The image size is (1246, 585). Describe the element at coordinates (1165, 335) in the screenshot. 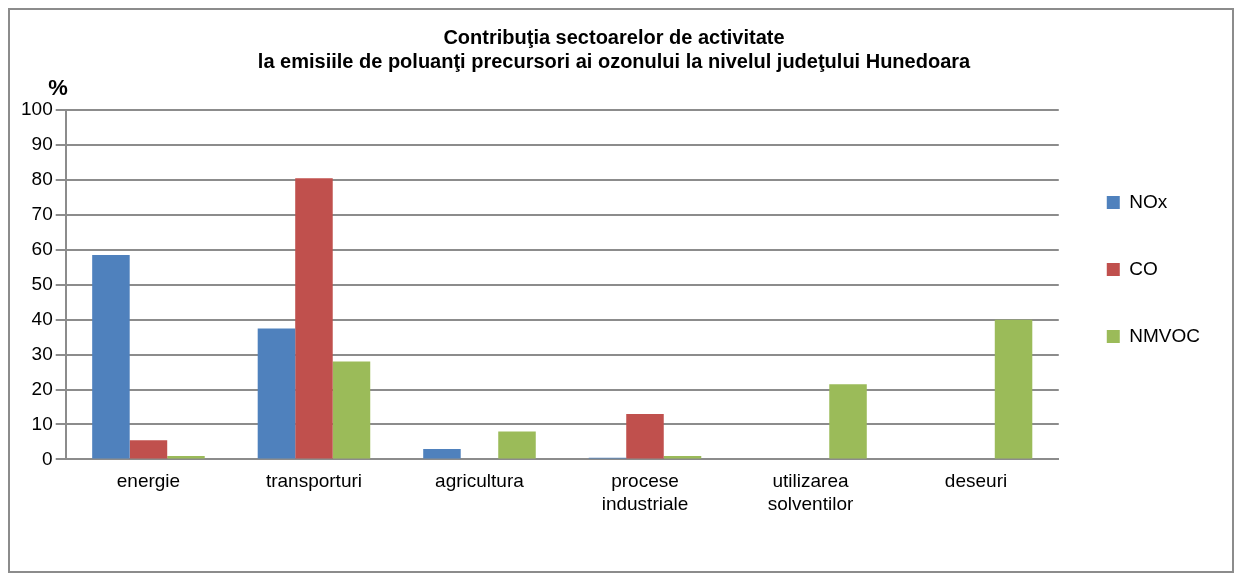

I see `legend-label: NMVOC` at that location.